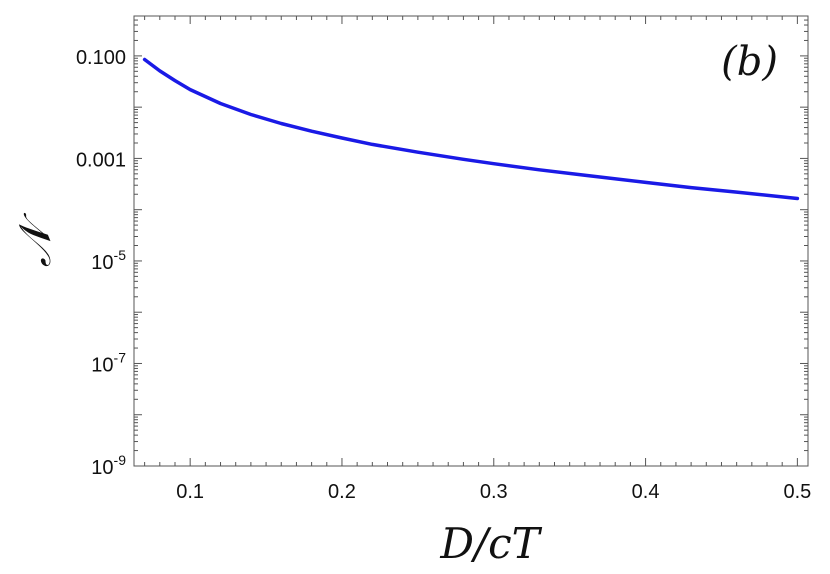 The width and height of the screenshot is (830, 574). Describe the element at coordinates (494, 492) in the screenshot. I see `x-tick-label: 0.3` at that location.